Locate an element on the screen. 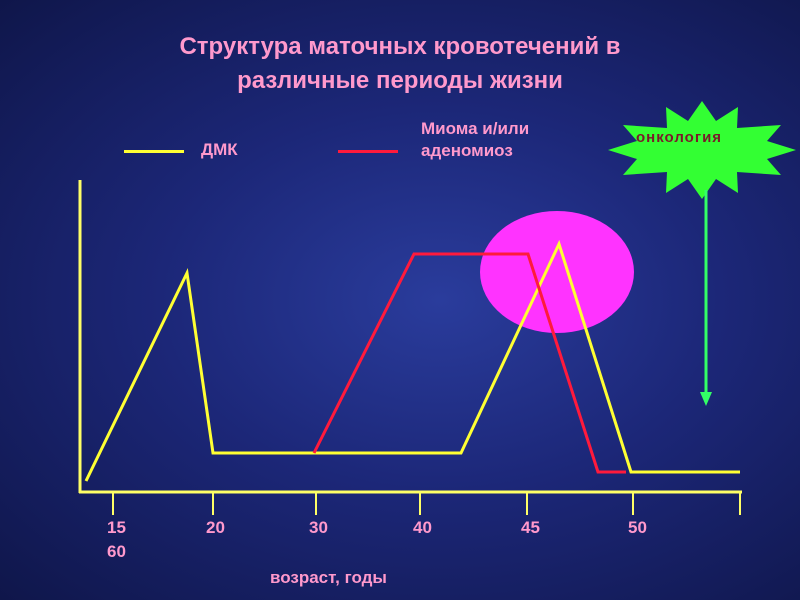  legend-mioma-line is located at coordinates (368, 151).